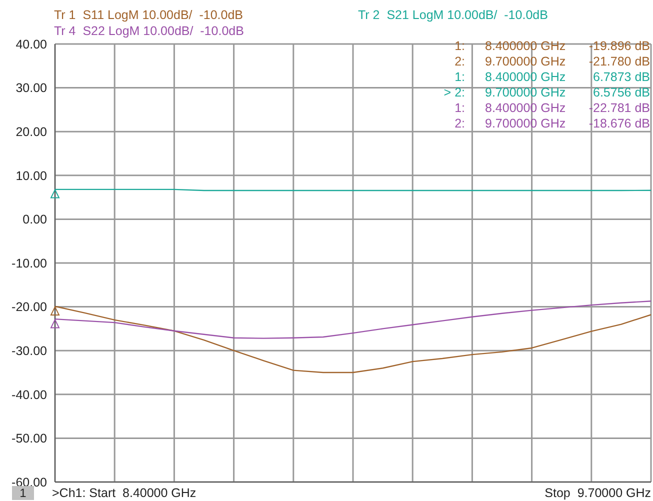 The image size is (653, 501). What do you see at coordinates (30, 439) in the screenshot?
I see `y-tick-label: -50.00` at bounding box center [30, 439].